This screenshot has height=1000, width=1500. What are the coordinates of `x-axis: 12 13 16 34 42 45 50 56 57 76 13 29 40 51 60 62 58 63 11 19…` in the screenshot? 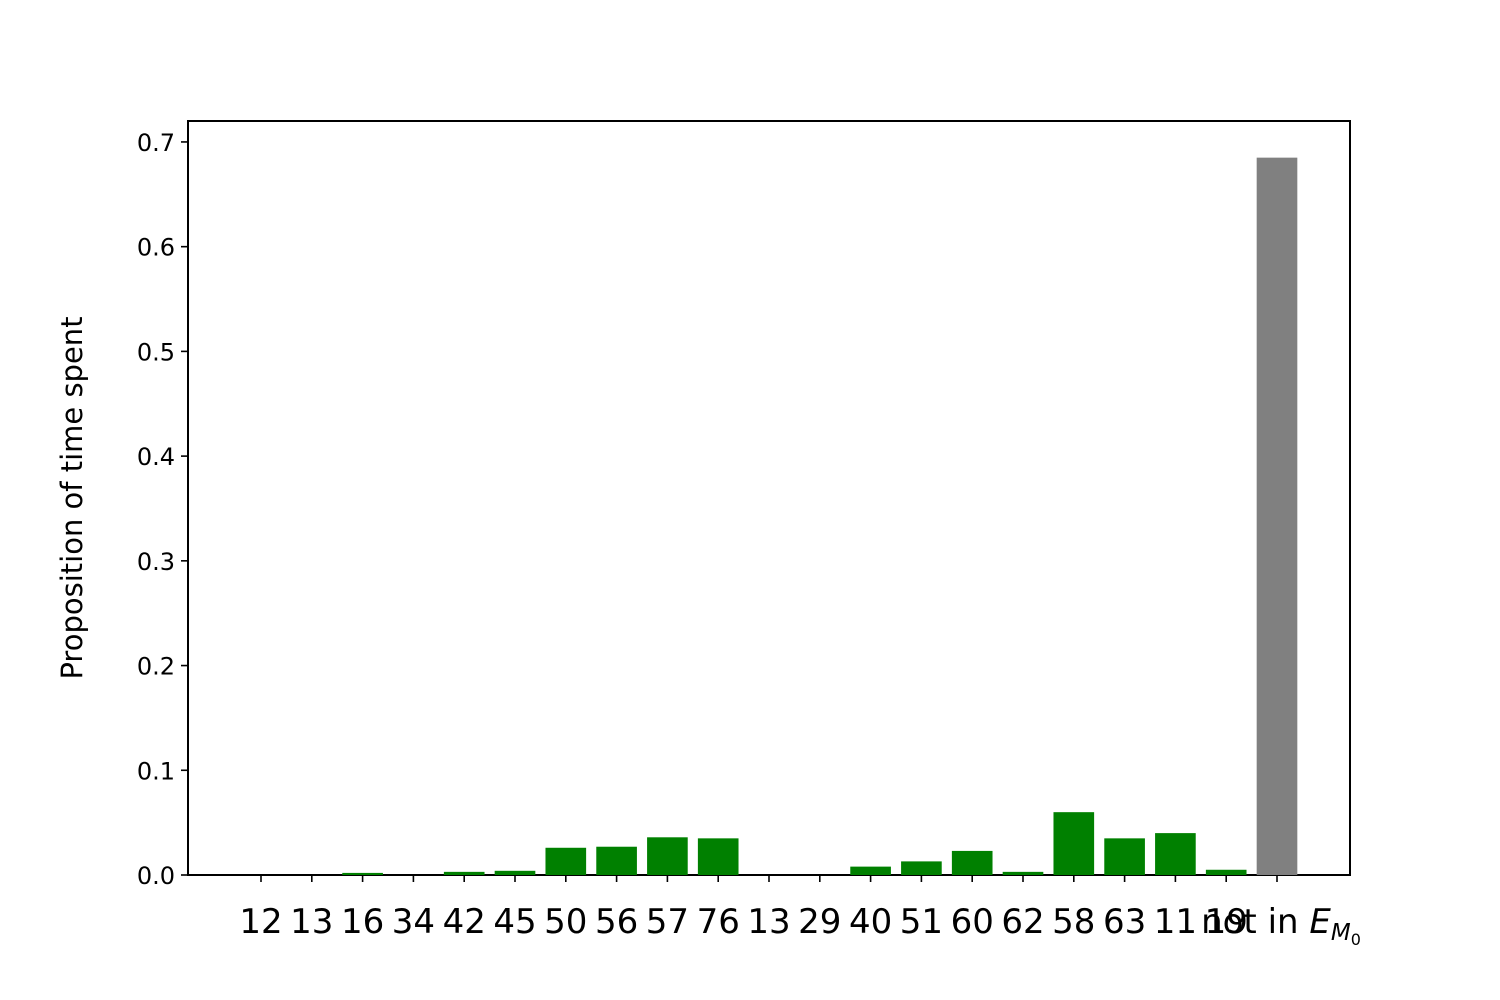 It's located at (800, 912).